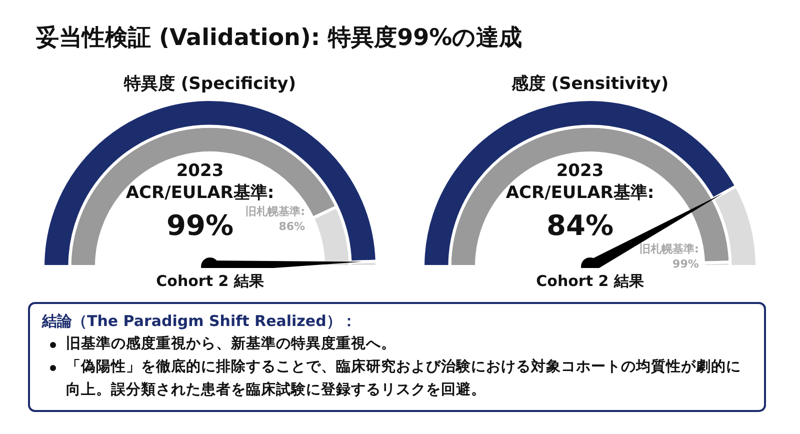 Image resolution: width=800 pixels, height=434 pixels. What do you see at coordinates (590, 84) in the screenshot?
I see `chart-title: 感度 (Sensitivity)` at bounding box center [590, 84].